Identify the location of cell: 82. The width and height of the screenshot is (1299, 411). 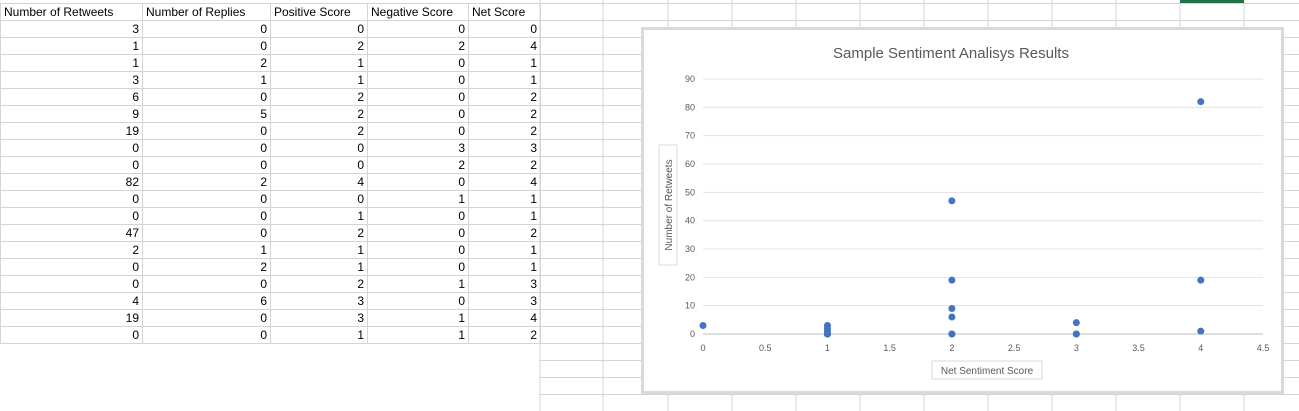
(71, 182).